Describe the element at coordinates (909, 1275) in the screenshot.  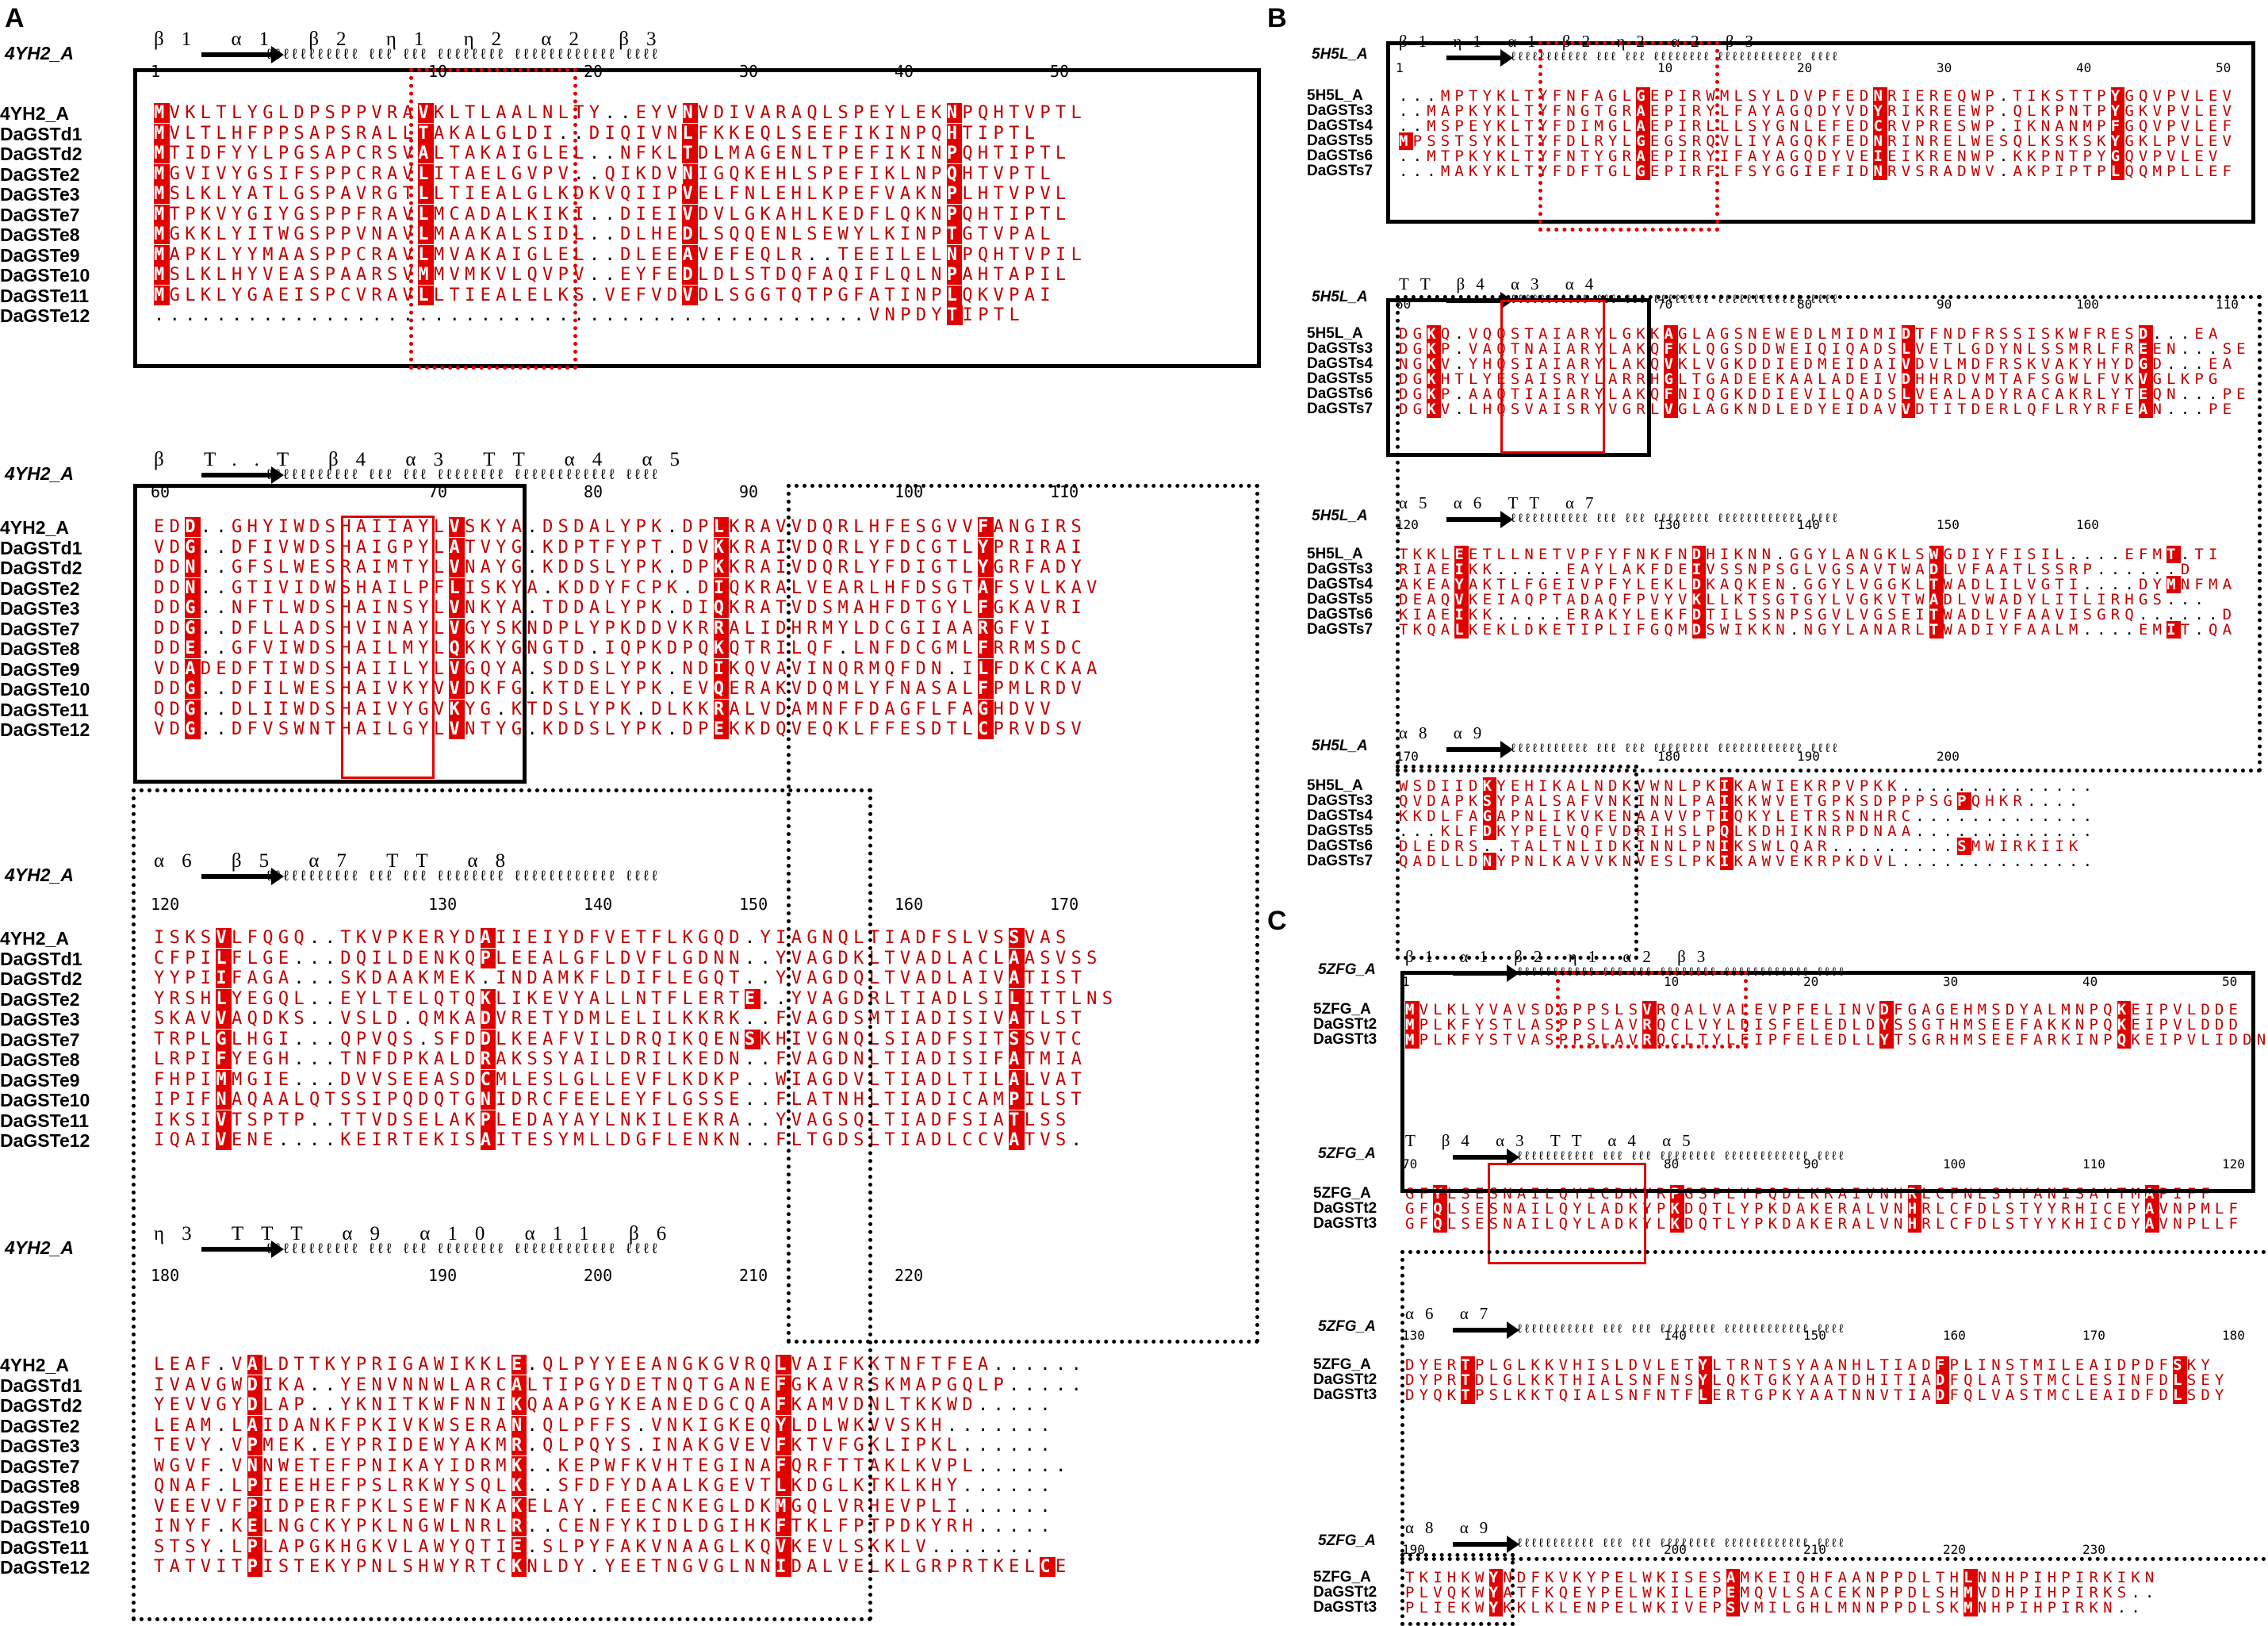
I see `position-number: 220` at that location.